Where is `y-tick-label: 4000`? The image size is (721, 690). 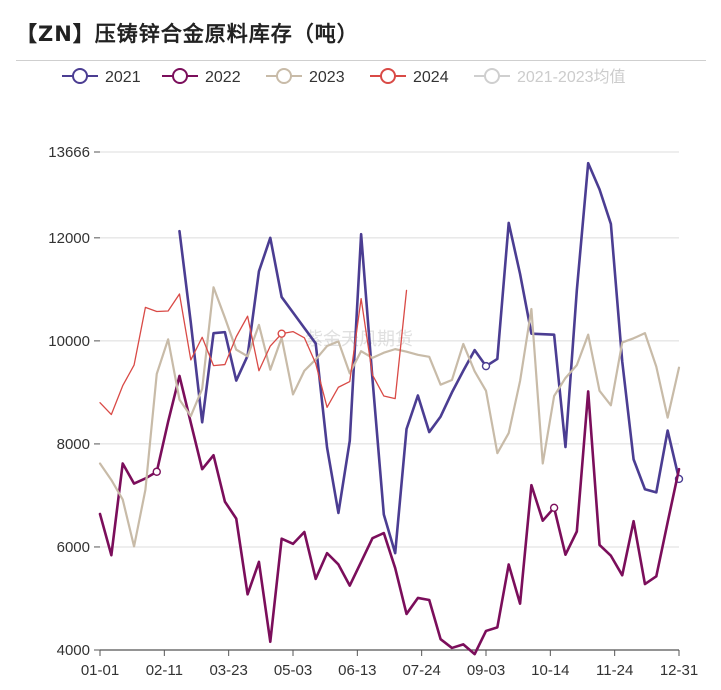 y-tick-label: 4000 is located at coordinates (73, 650).